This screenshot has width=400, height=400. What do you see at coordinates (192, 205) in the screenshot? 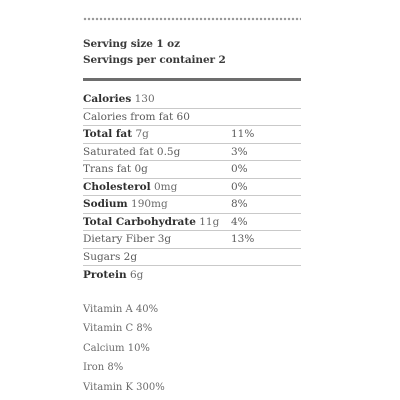
I see `nutrient-row-sodium: Sodium 190mg 8%` at bounding box center [192, 205].